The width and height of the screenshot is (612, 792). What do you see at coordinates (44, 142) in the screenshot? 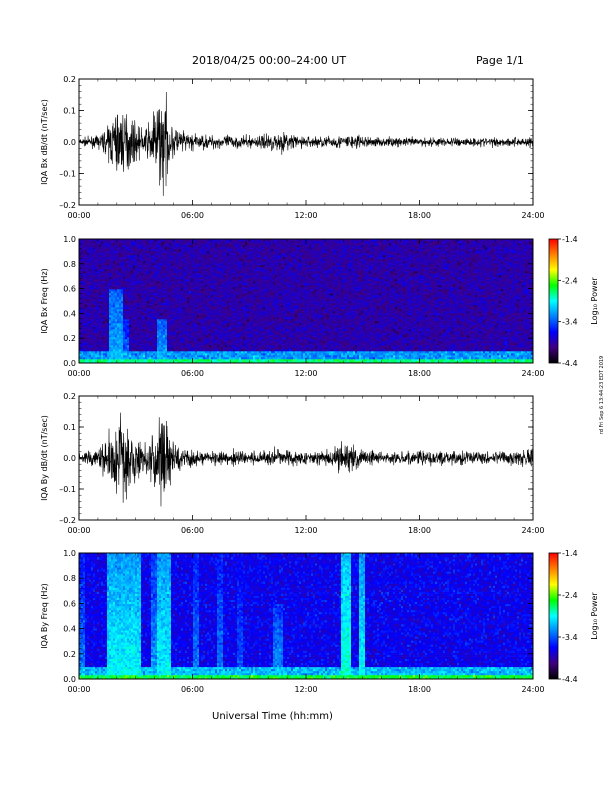
I see `y-axis-label: IQA Bx dB/dt (nT/sec)` at bounding box center [44, 142].